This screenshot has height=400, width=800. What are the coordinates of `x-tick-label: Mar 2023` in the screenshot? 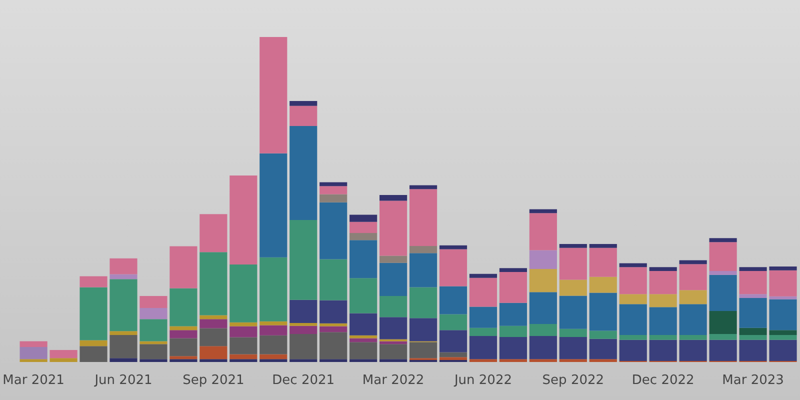 It's located at (753, 380).